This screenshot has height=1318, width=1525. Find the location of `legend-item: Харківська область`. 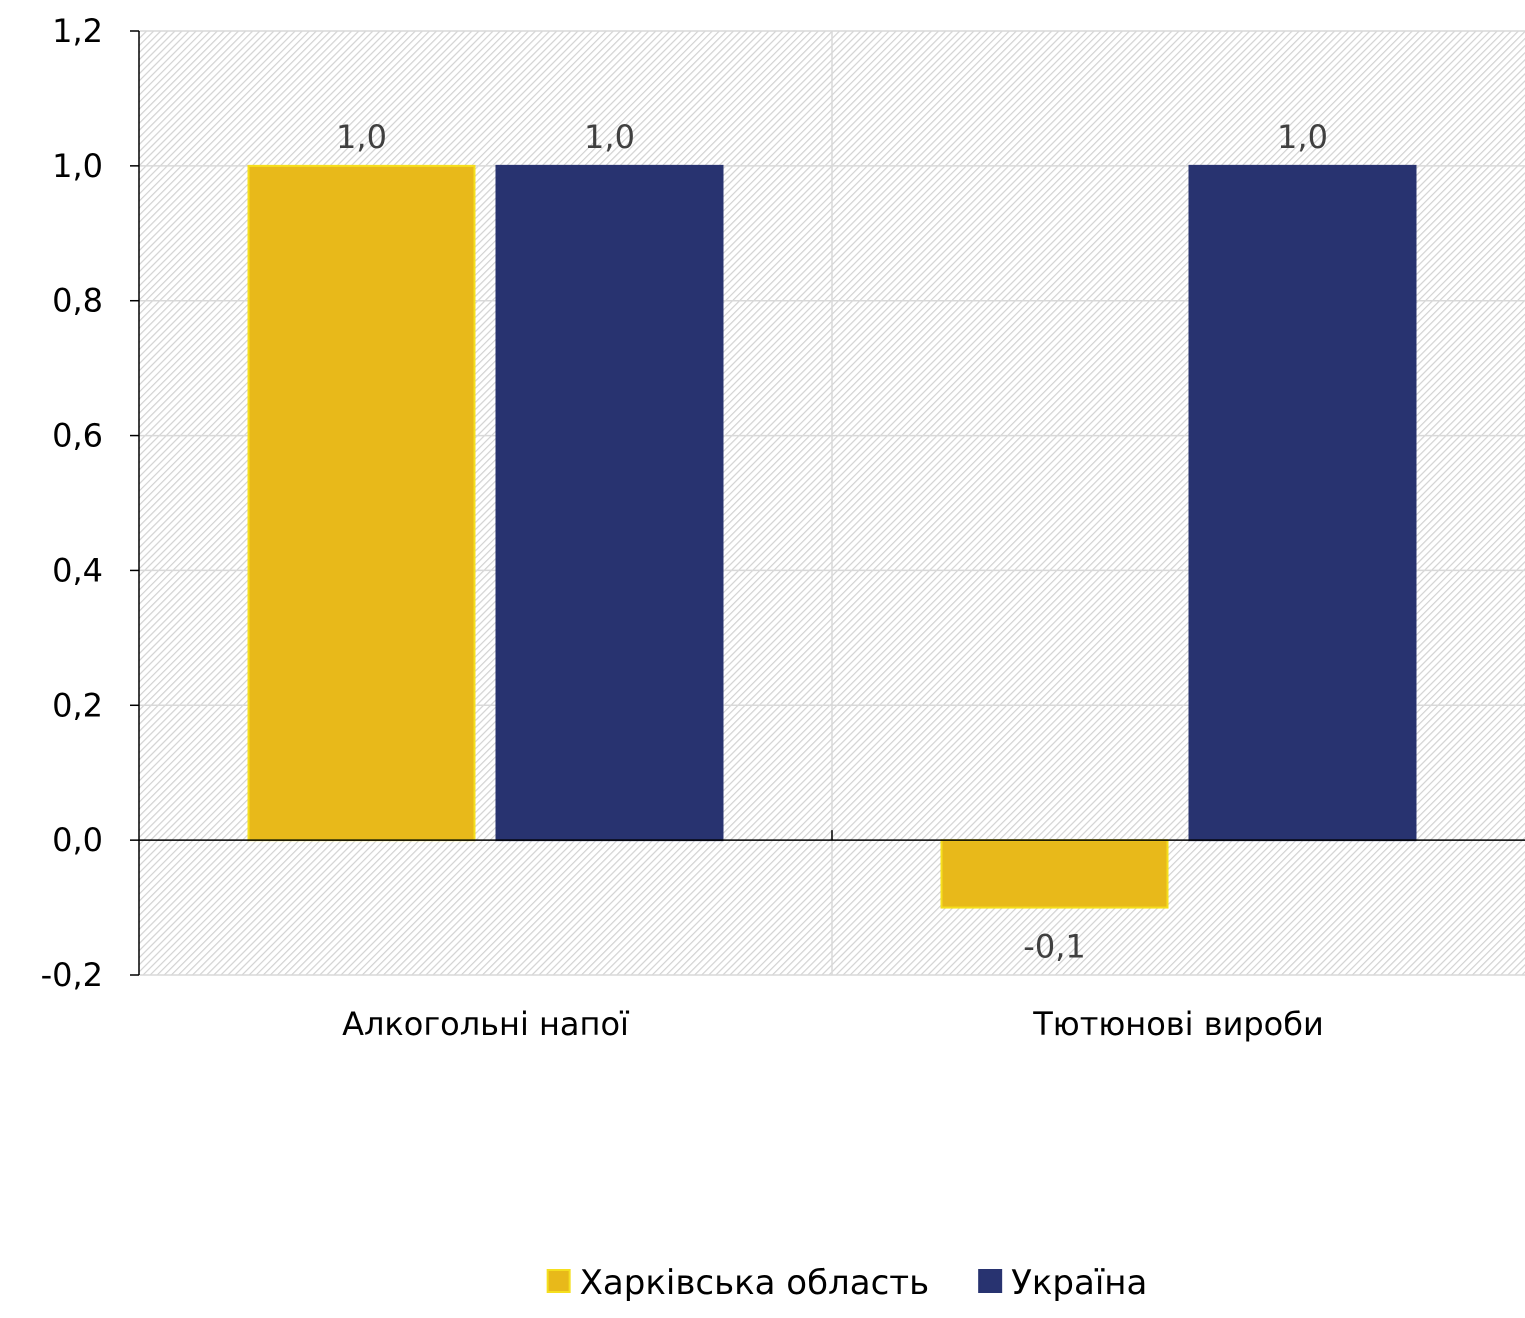

legend-item: Харківська область is located at coordinates (738, 1283).